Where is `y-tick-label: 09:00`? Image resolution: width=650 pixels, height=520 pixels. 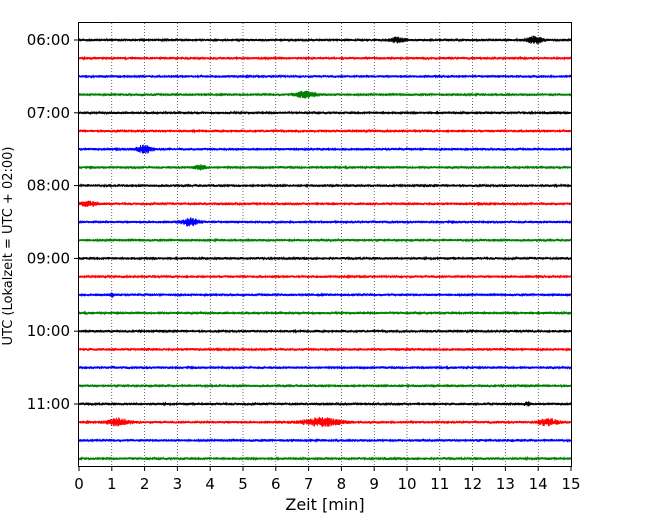 y-tick-label: 09:00 is located at coordinates (48, 258).